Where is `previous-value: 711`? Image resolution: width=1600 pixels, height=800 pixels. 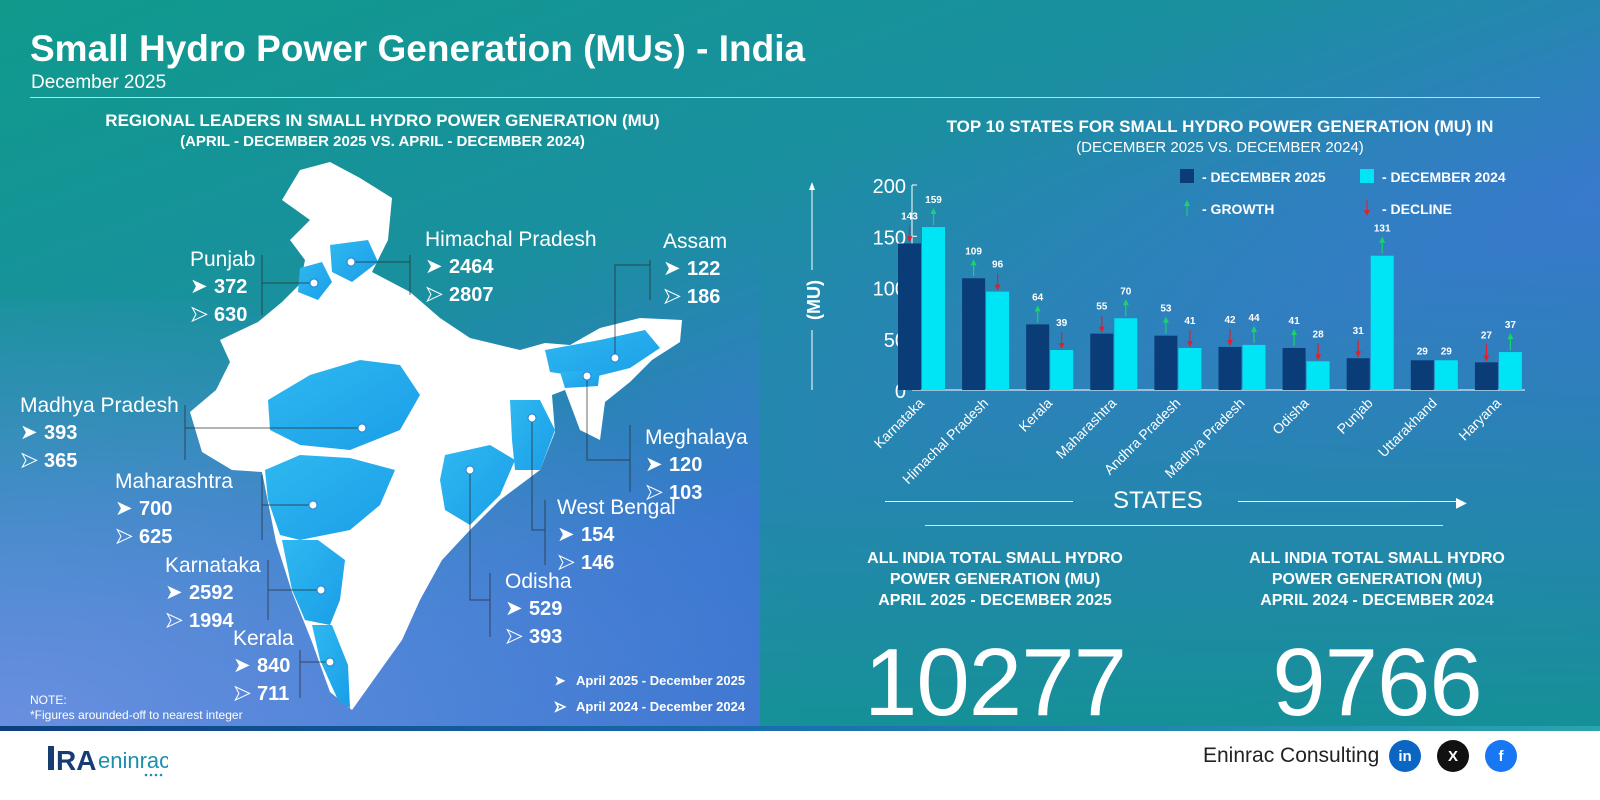 previous-value: 711 is located at coordinates (273, 694).